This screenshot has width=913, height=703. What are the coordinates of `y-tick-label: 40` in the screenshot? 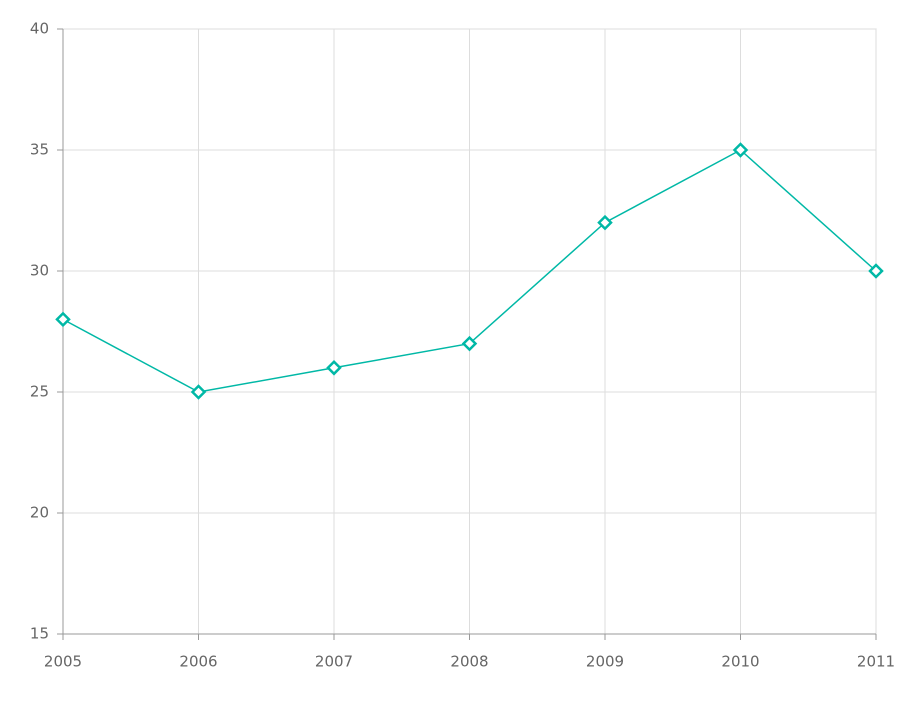 It's located at (39, 29).